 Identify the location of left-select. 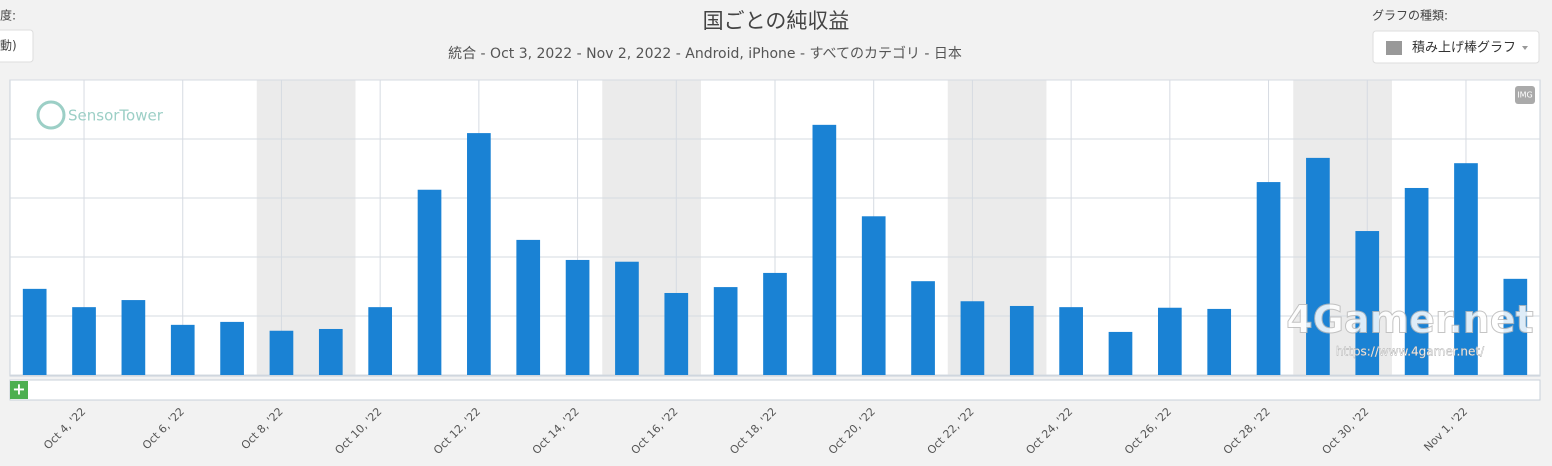
(17, 46).